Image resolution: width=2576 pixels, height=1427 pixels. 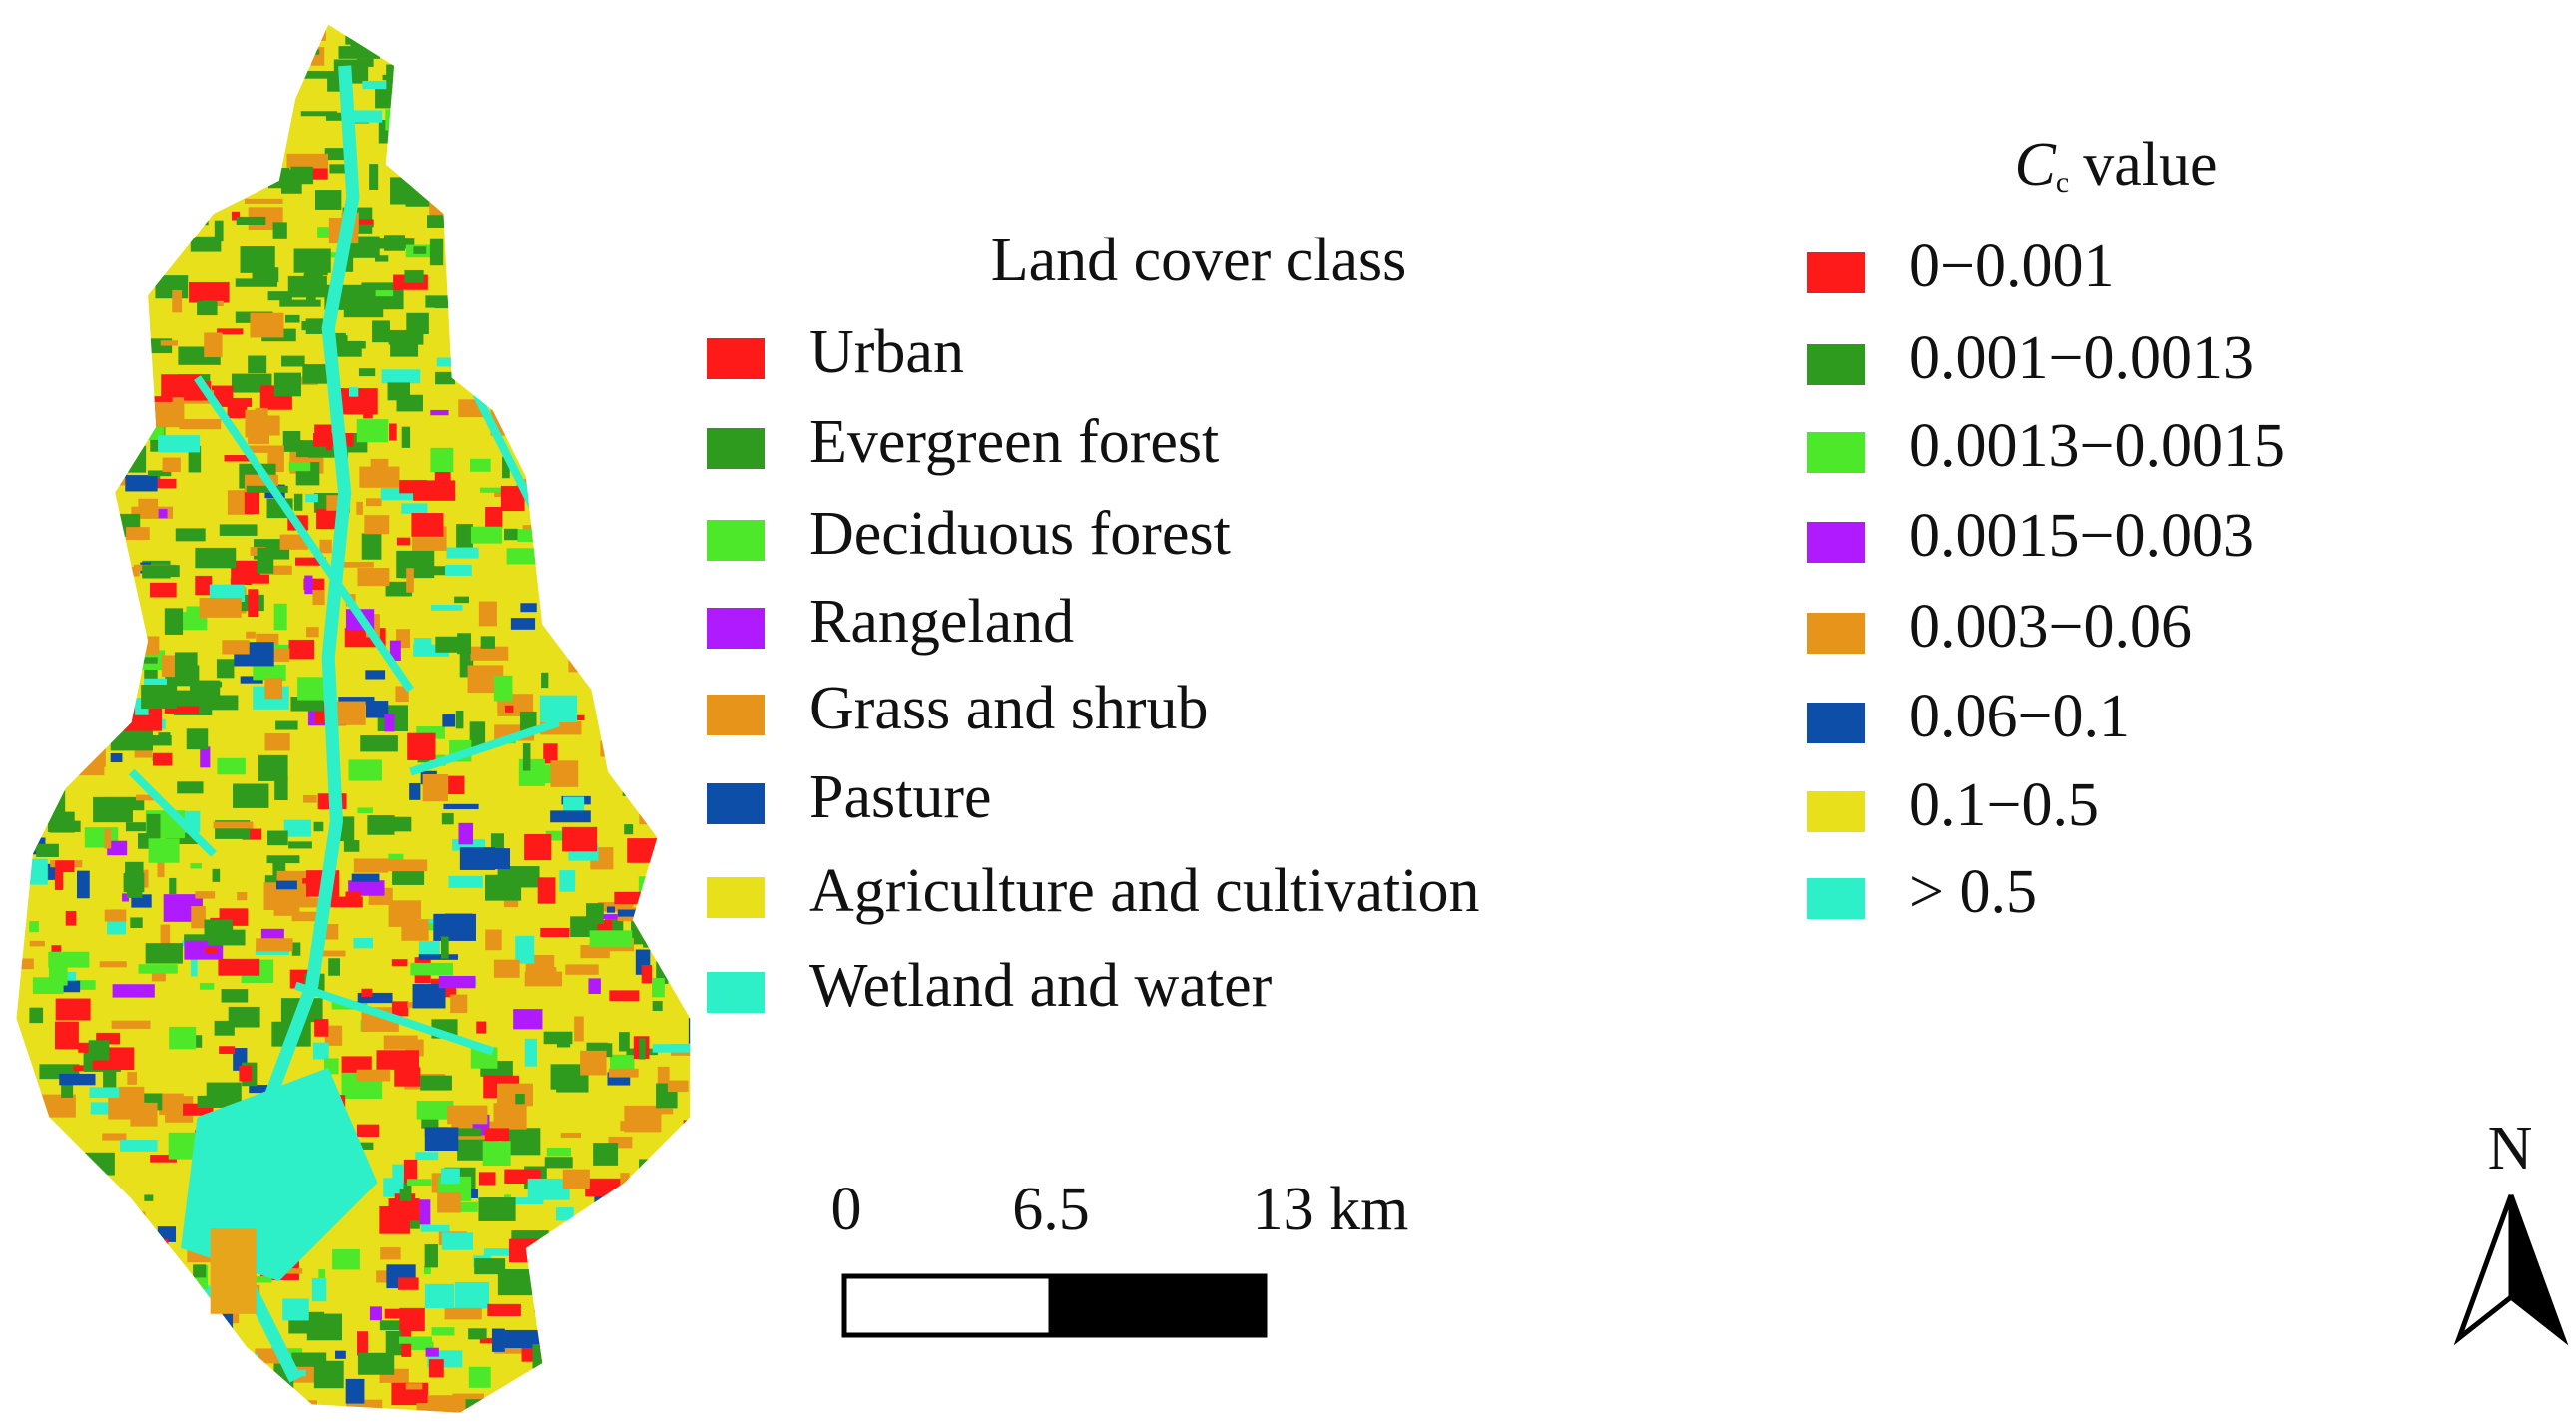 What do you see at coordinates (1009, 708) in the screenshot?
I see `legend-label: Grass and shrub` at bounding box center [1009, 708].